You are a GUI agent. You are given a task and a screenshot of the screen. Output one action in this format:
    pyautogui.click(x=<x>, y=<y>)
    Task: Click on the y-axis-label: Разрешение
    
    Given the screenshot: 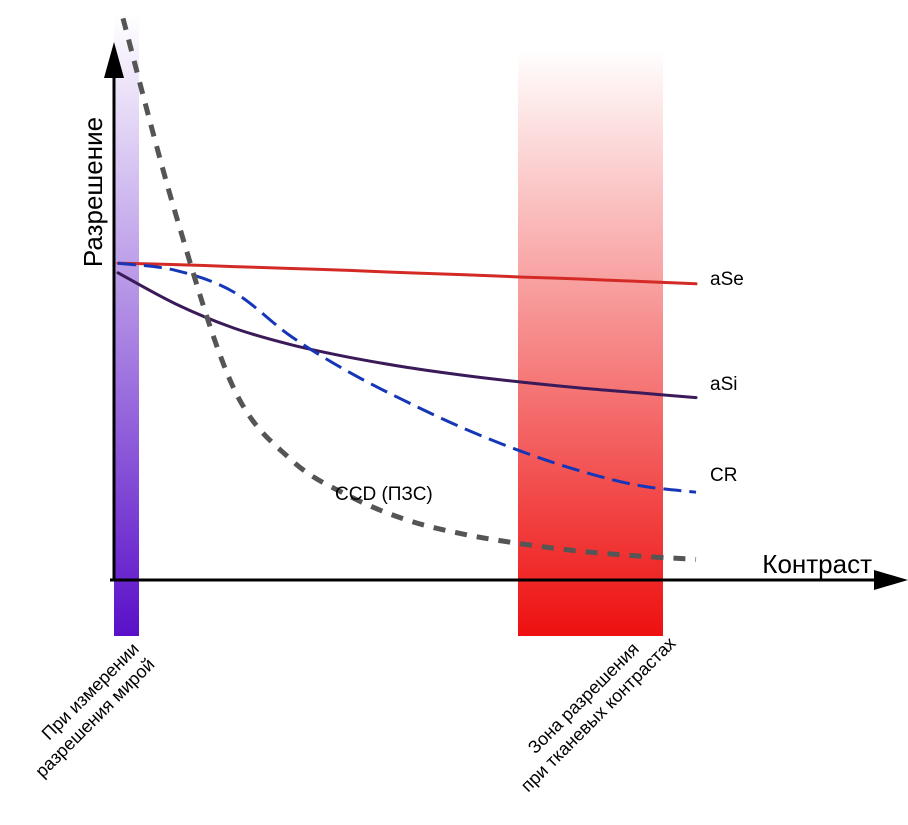 What is the action you would take?
    pyautogui.click(x=93, y=192)
    